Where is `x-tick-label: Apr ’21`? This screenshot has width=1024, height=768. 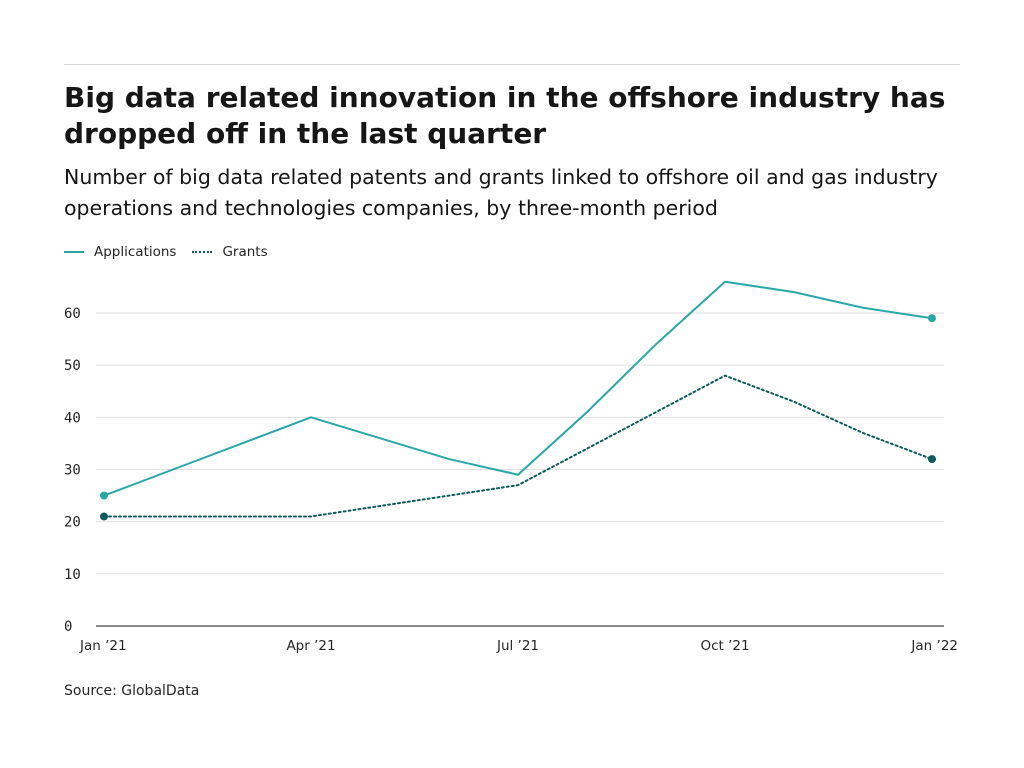
x-tick-label: Apr ’21 is located at coordinates (310, 646).